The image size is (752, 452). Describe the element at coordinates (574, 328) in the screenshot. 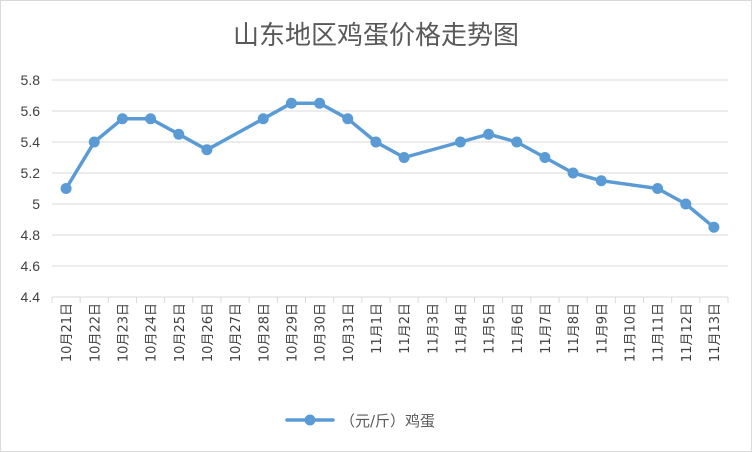

I see `x-tick-label: 11月8日` at that location.